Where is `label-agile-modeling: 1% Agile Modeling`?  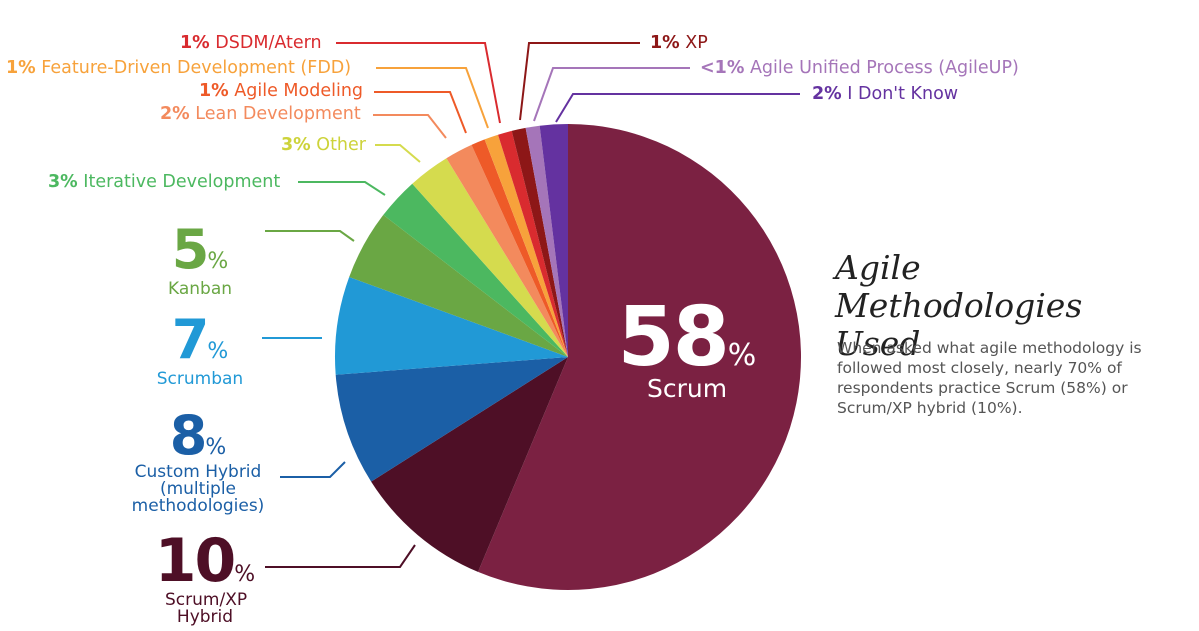
label-agile-modeling: 1% Agile Modeling is located at coordinates (281, 91).